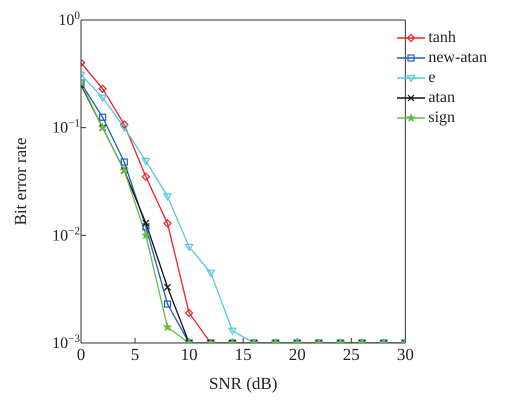 The image size is (511, 403). Describe the element at coordinates (442, 98) in the screenshot. I see `legend-label: atan` at that location.